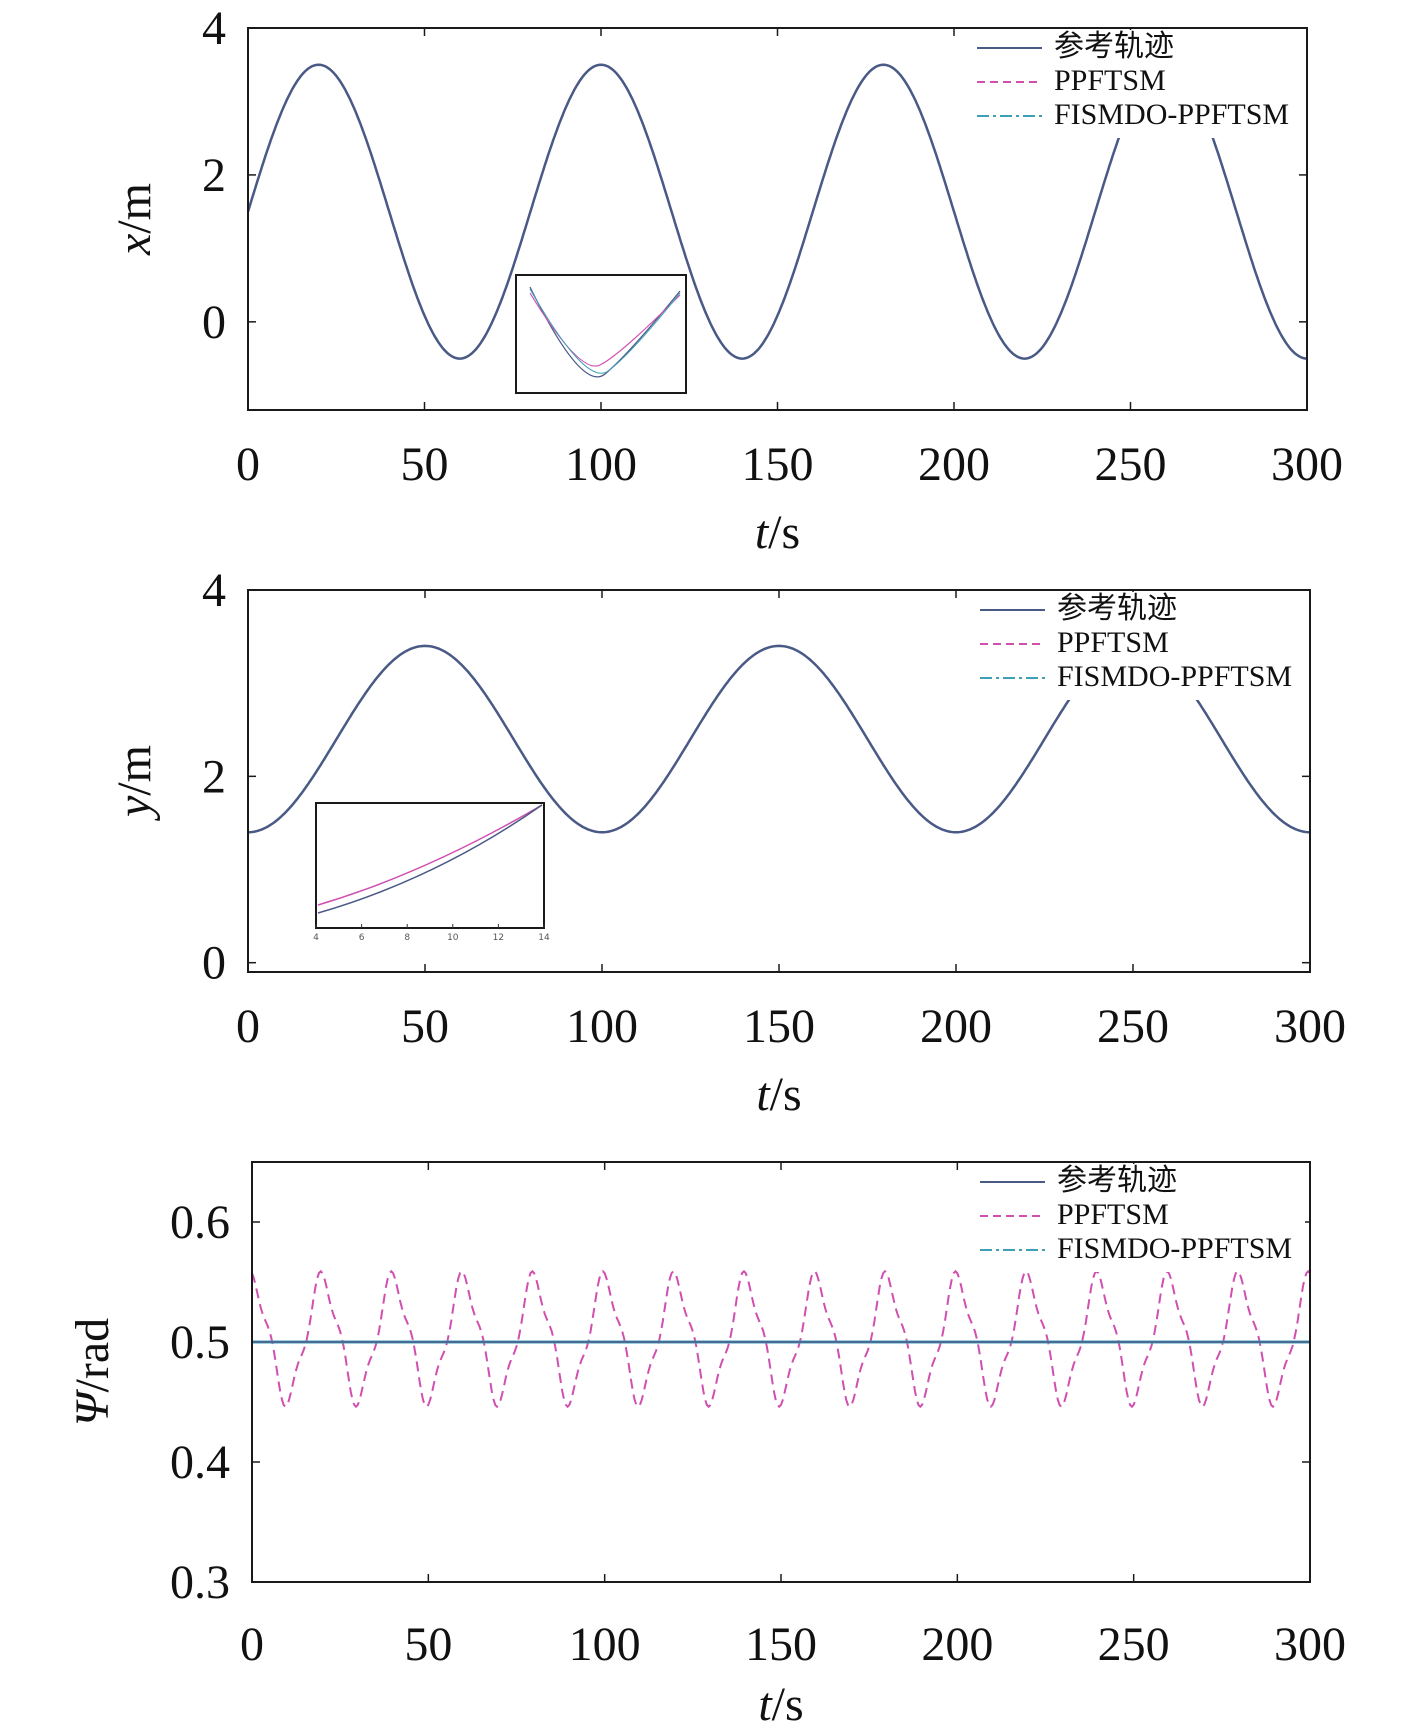  What do you see at coordinates (200, 1222) in the screenshot?
I see `y-tick-label: 0.6` at bounding box center [200, 1222].